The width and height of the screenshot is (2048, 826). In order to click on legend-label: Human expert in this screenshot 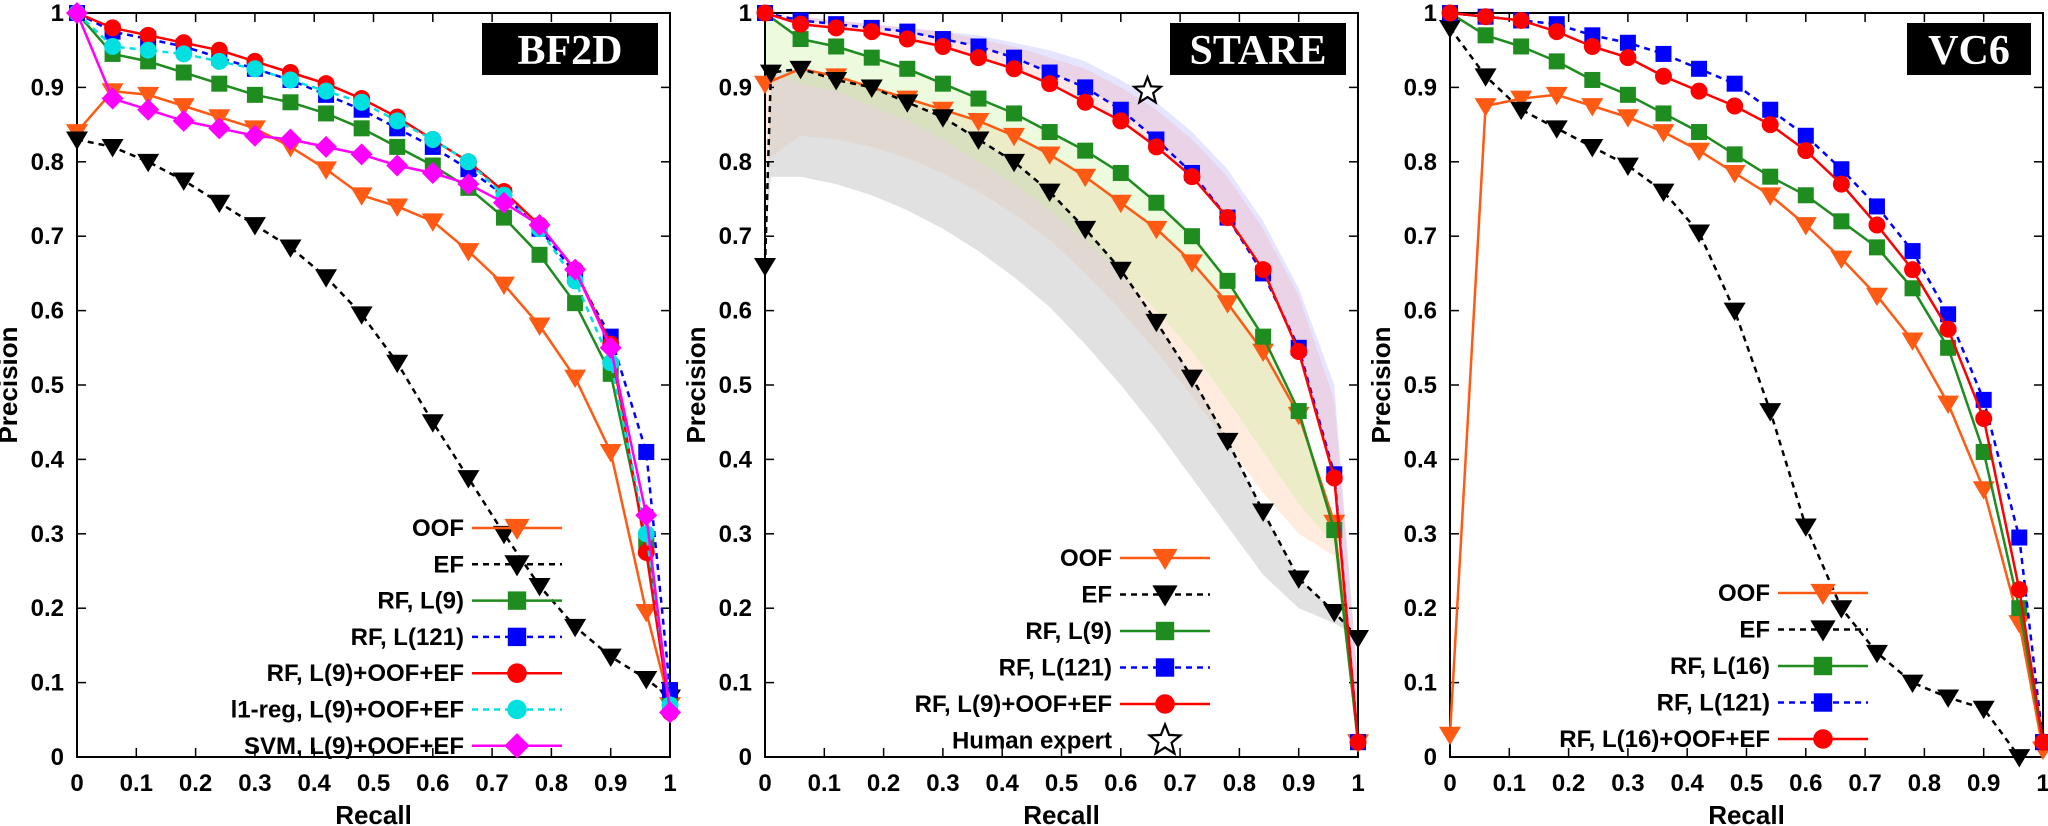, I will do `click(1032, 741)`.